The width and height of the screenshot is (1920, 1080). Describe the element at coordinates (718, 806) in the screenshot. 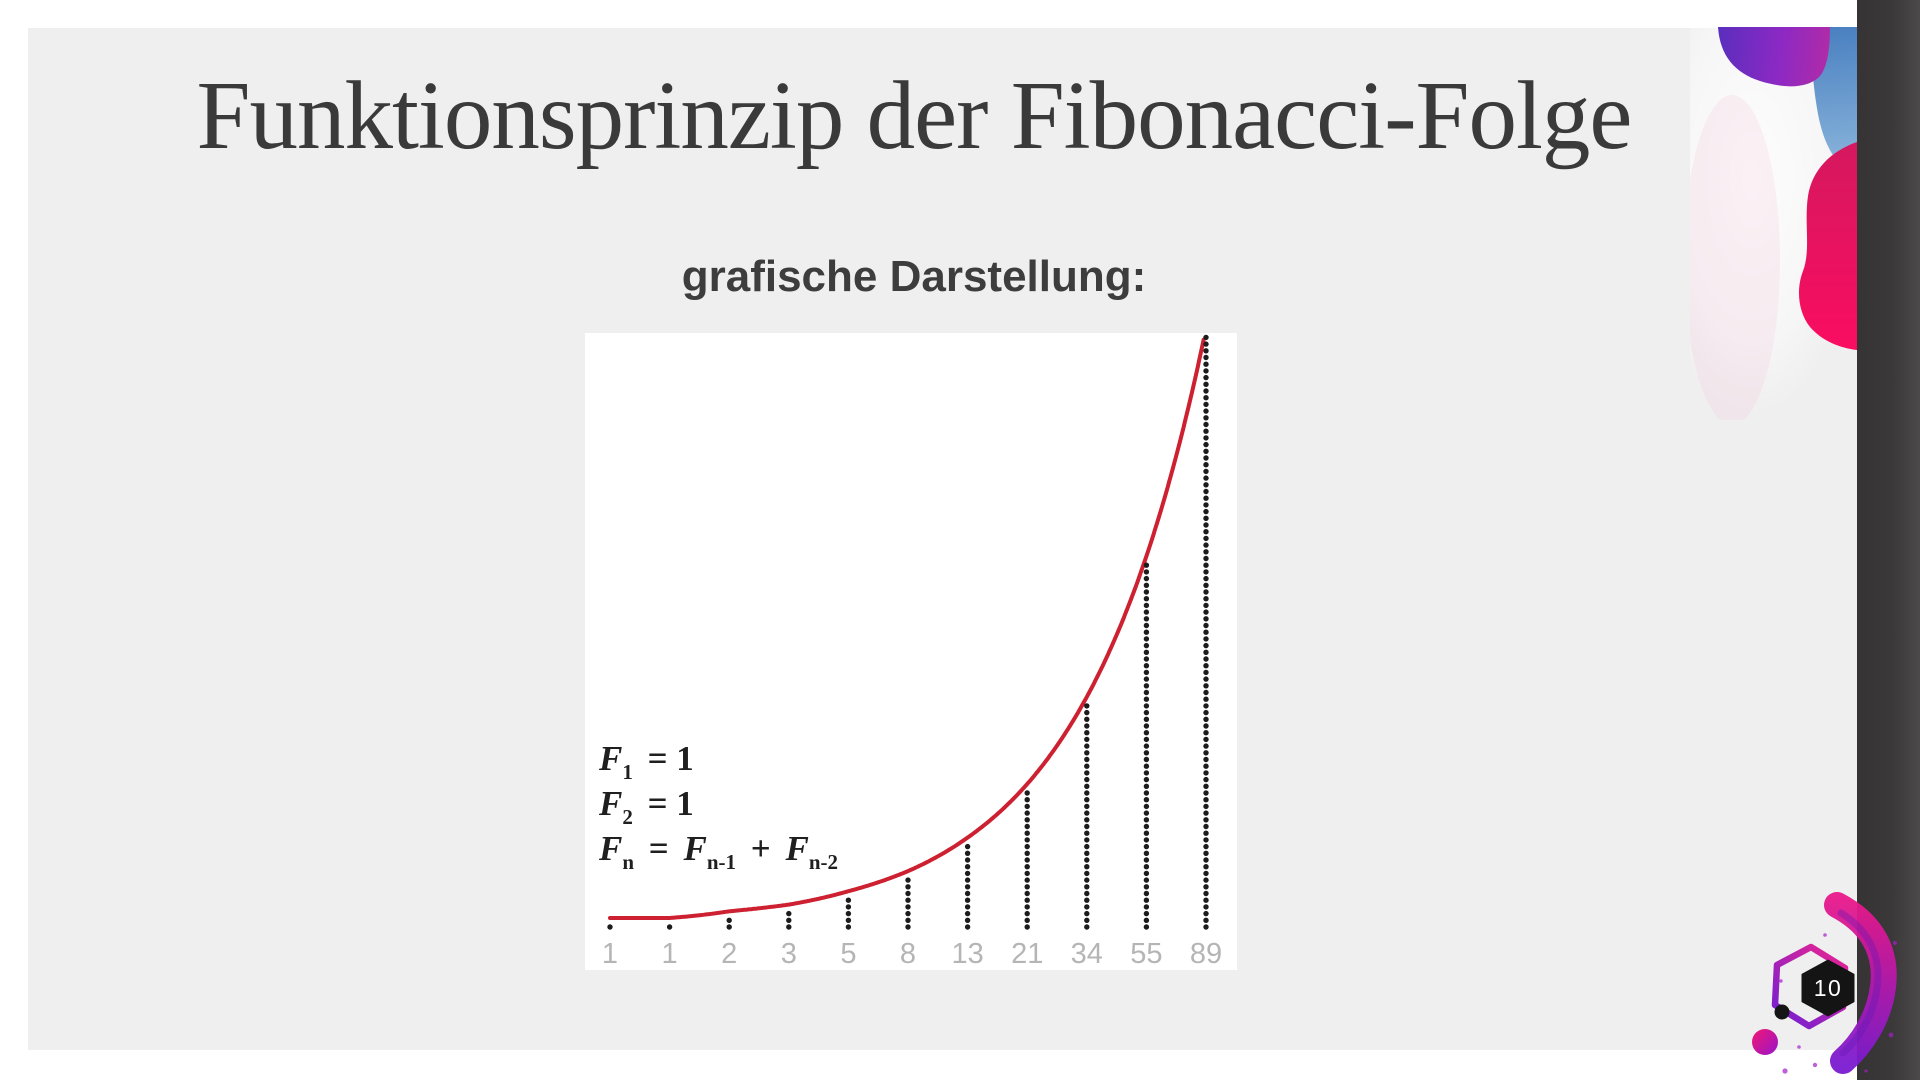

I see `formula-block: F1 = 1 F2 = 1 Fn = Fn-1 + Fn-2` at that location.